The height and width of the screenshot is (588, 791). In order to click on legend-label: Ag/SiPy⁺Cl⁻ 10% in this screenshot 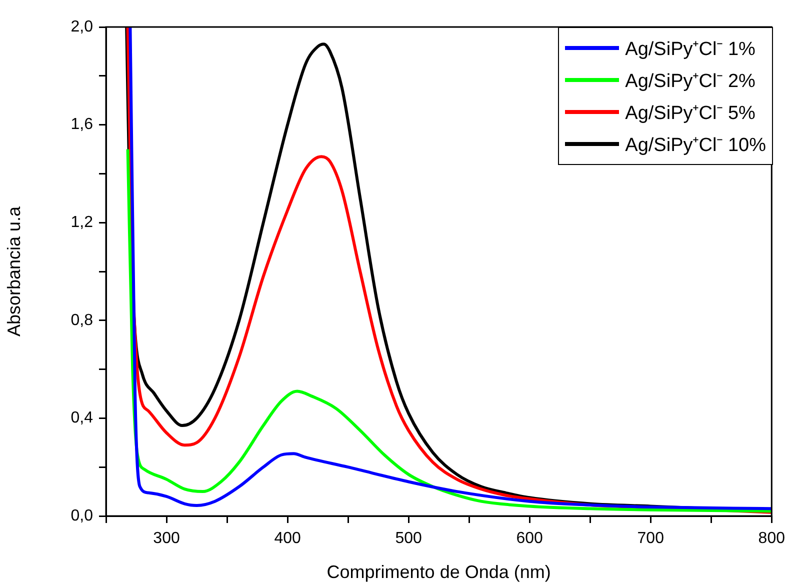, I will do `click(695, 145)`.